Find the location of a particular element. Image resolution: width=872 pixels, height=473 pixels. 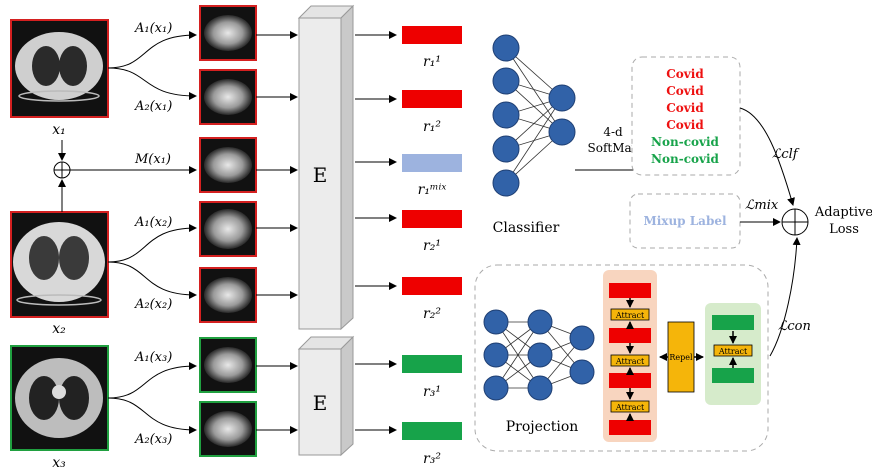

augmented-thumbnails is located at coordinates (228, 231).